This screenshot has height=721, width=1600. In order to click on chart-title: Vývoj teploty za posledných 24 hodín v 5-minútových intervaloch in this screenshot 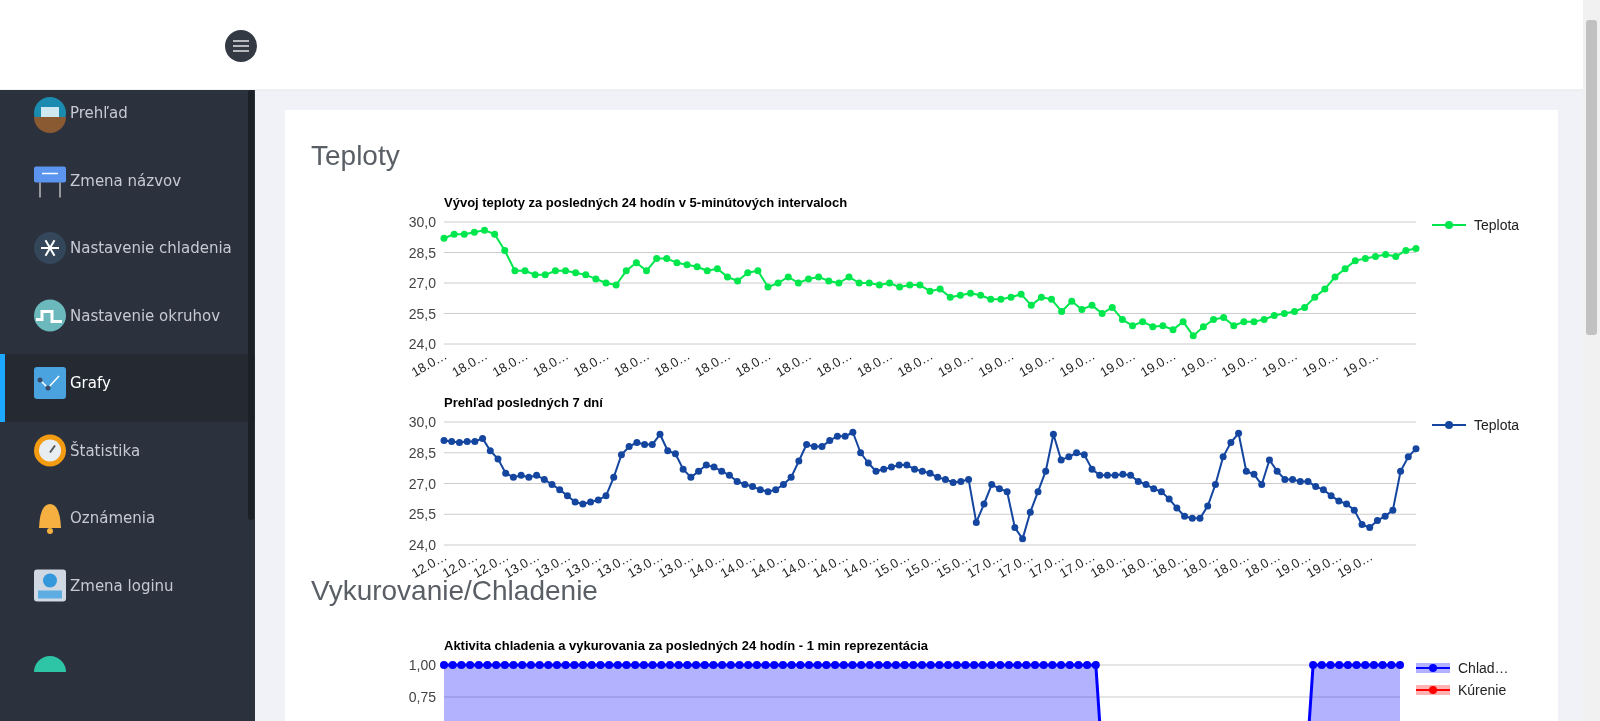, I will do `click(646, 202)`.